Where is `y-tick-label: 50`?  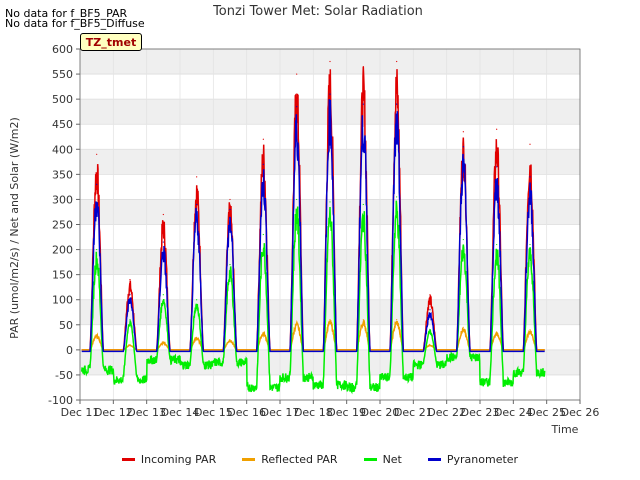 y-tick-label: 50 is located at coordinates (66, 325).